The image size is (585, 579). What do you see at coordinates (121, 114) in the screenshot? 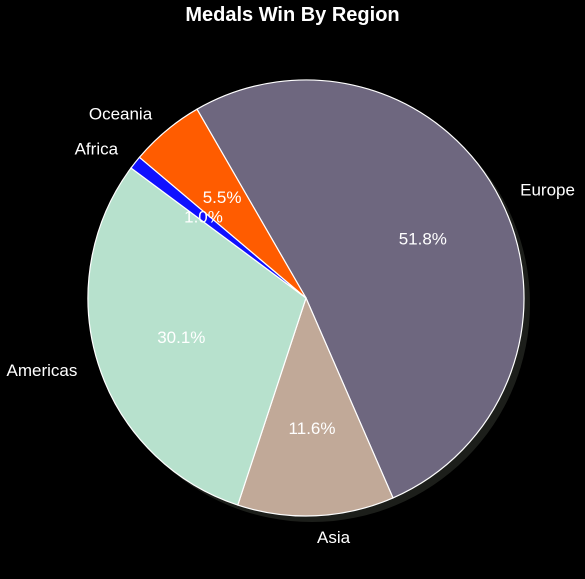
I see `category-label-oceania: Oceania` at bounding box center [121, 114].